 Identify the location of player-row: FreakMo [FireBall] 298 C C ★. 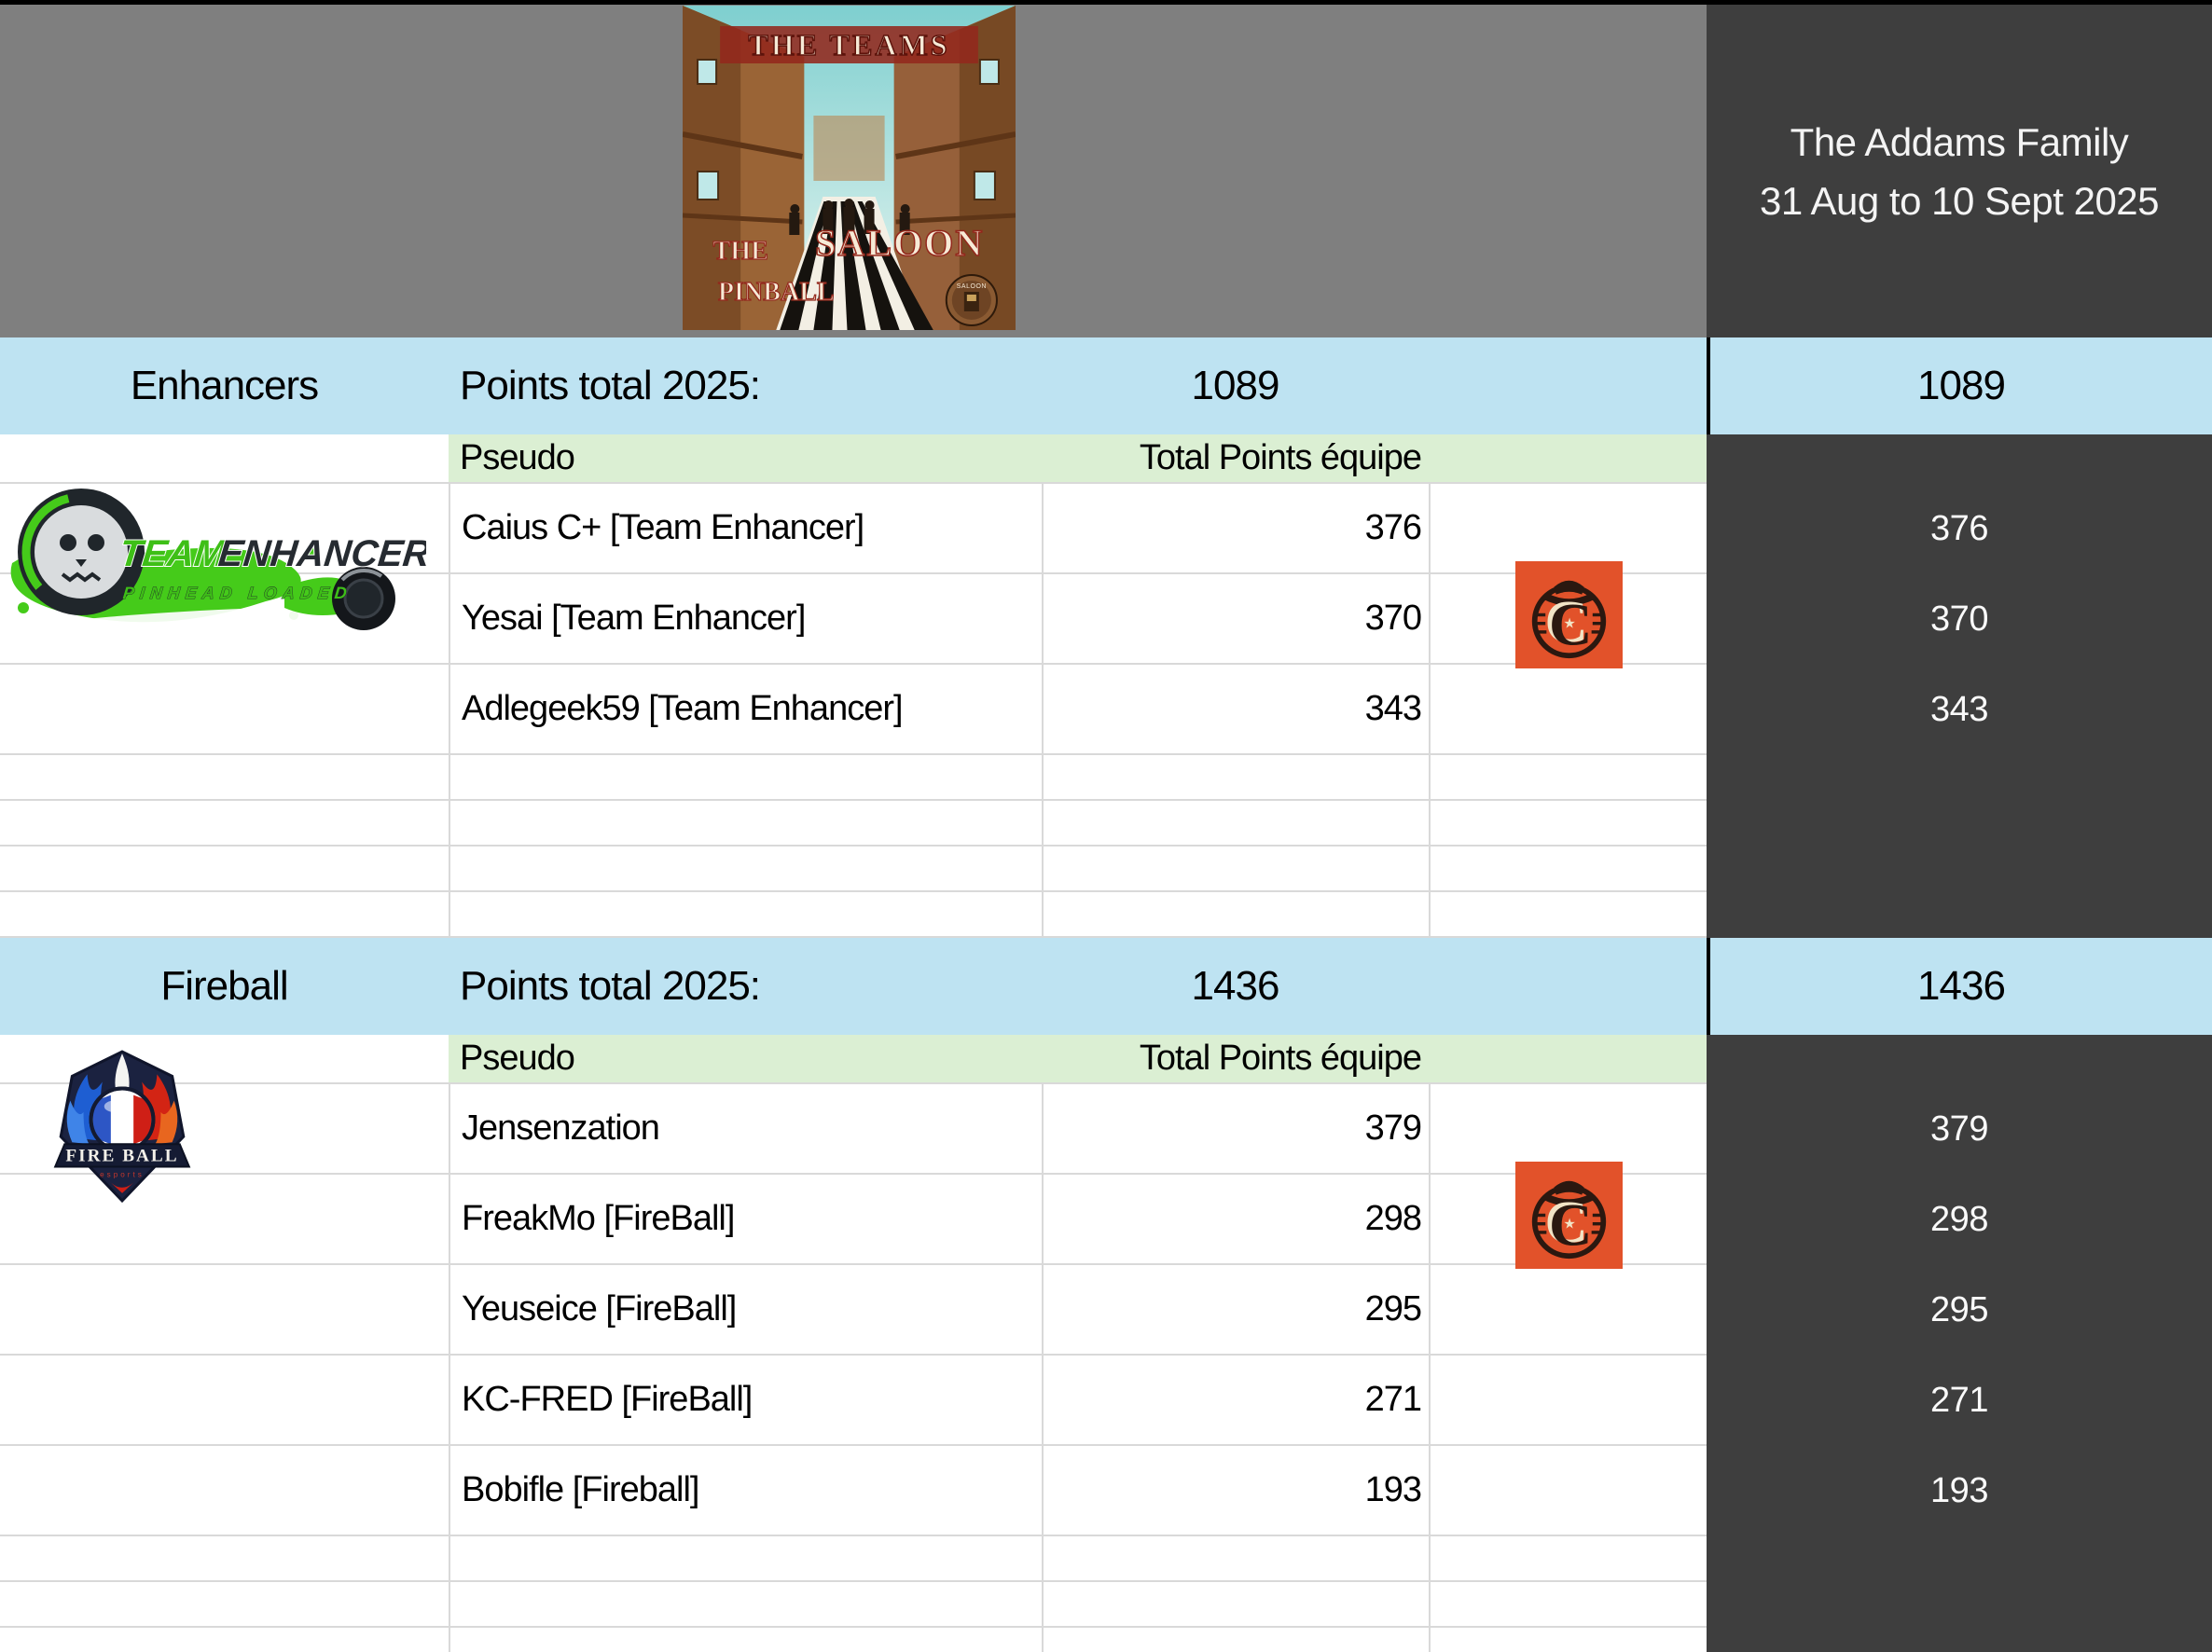
(854, 1215).